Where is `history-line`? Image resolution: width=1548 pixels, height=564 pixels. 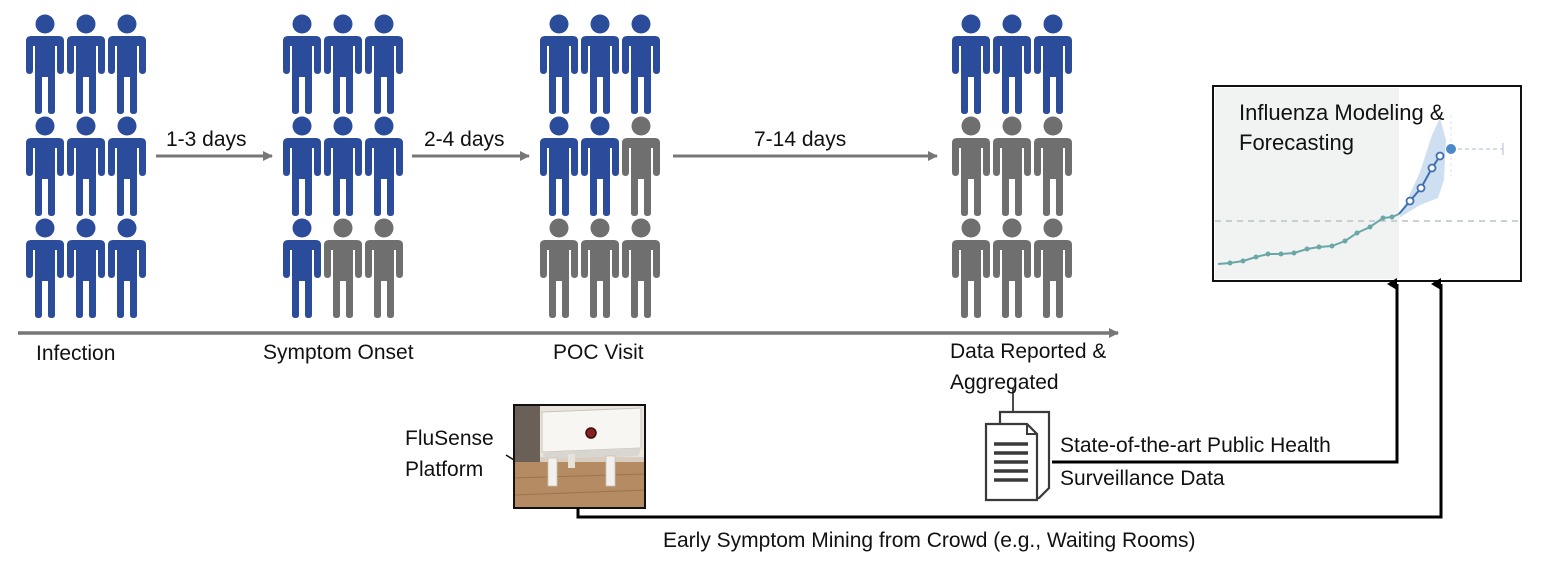 history-line is located at coordinates (1308, 239).